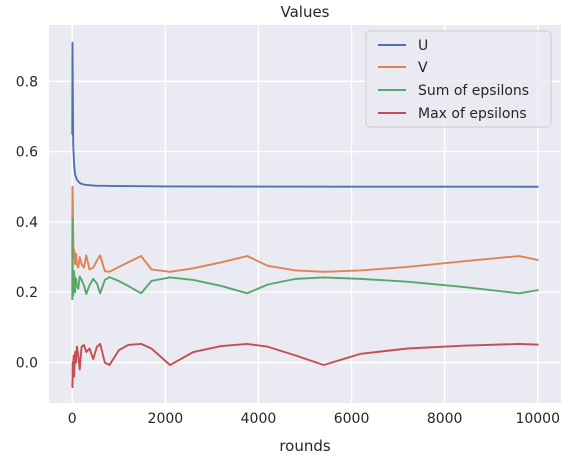  I want to click on legend: U V Sum of epsilons Max of epsilons, so click(458, 79).